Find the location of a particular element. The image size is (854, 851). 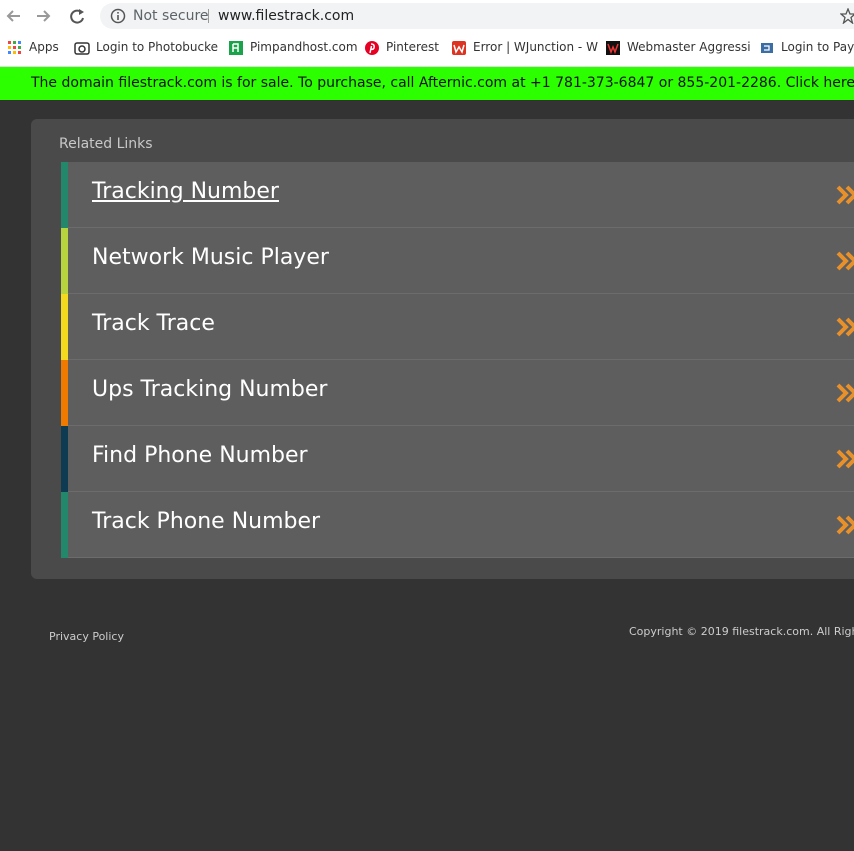

link-item: Find Phone Number is located at coordinates (457, 459).